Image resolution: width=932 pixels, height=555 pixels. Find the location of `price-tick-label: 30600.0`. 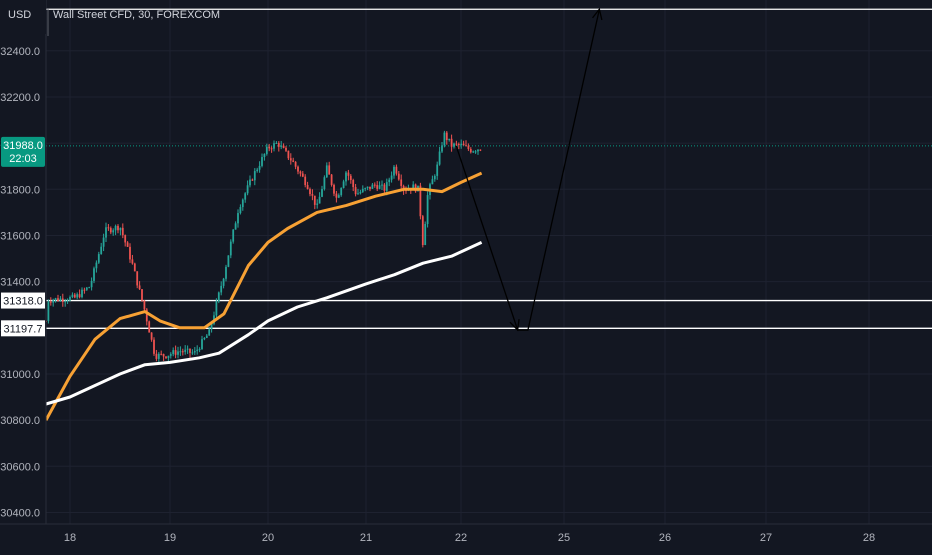

price-tick-label: 30600.0 is located at coordinates (20, 467).